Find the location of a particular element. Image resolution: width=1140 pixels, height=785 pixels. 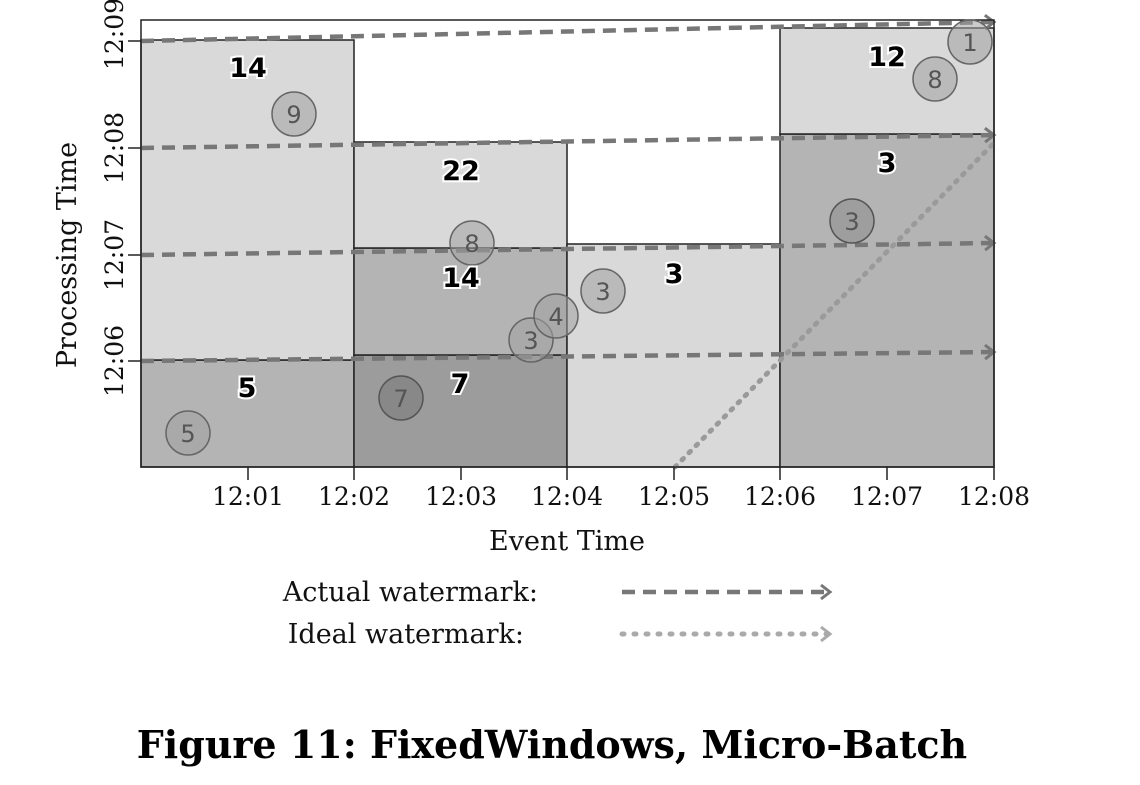

pane-value: 5 is located at coordinates (247, 388).